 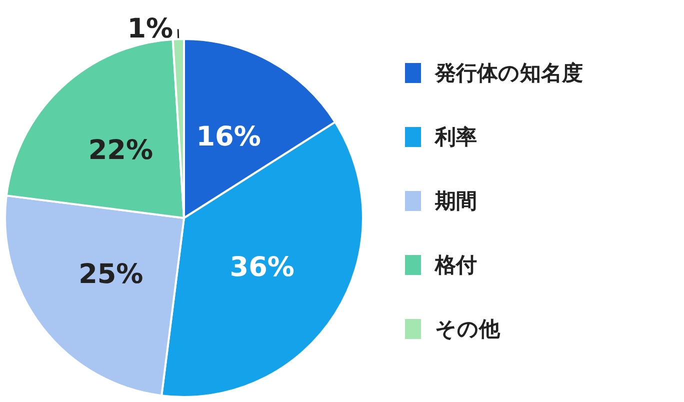 I want to click on data-label: 25%, so click(x=111, y=274).